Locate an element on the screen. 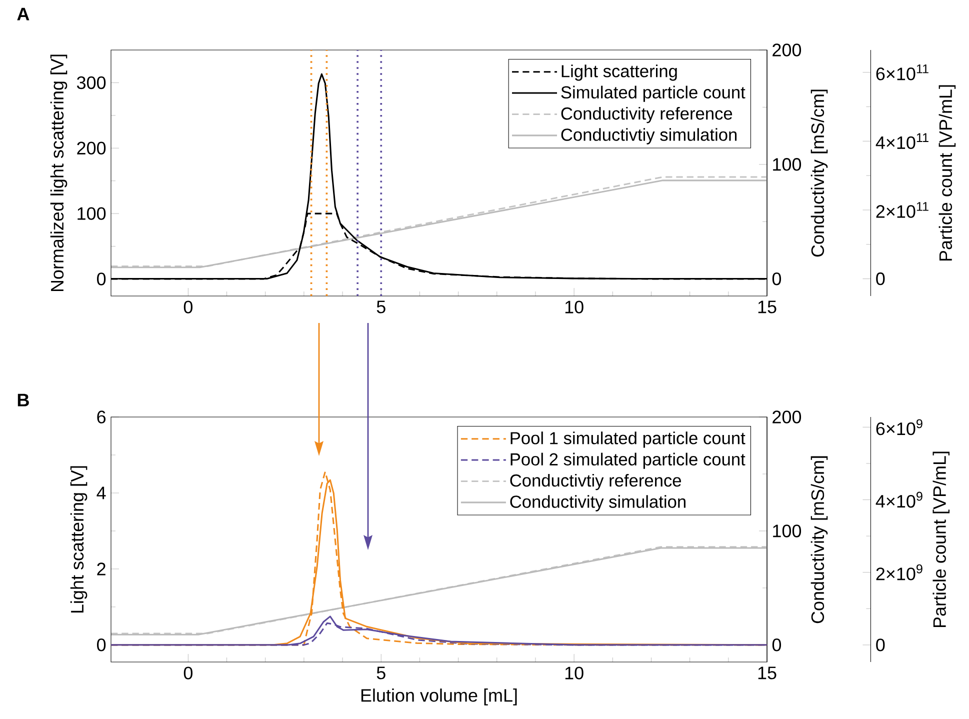  y3-tick-label: 2×10$^{11}$ is located at coordinates (902, 210).